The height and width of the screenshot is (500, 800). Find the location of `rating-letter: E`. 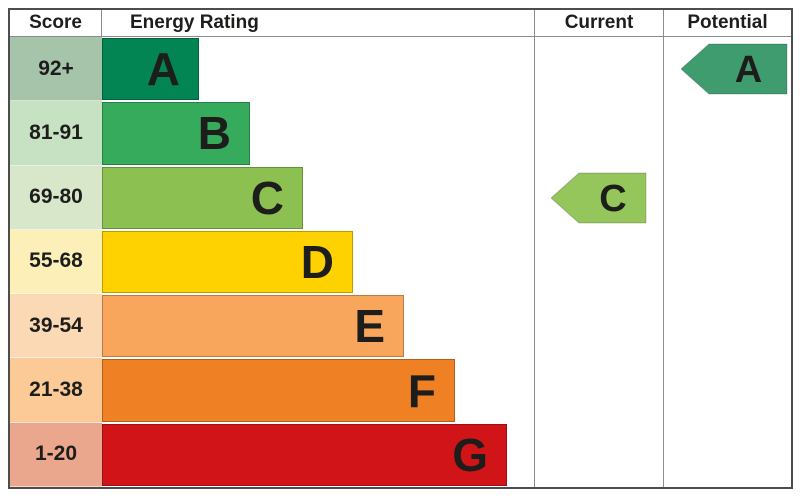

rating-letter: E is located at coordinates (369, 326).